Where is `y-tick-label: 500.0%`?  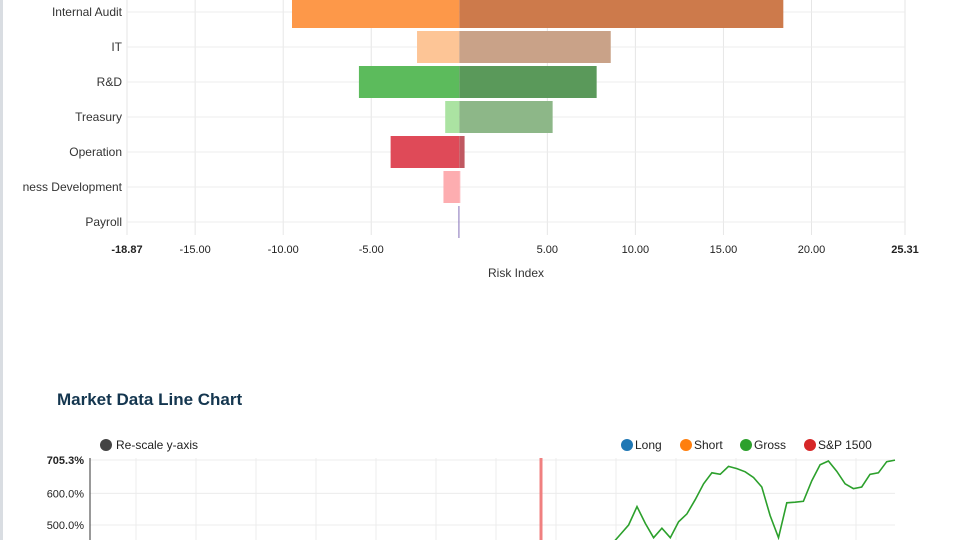
y-tick-label: 500.0% is located at coordinates (66, 526).